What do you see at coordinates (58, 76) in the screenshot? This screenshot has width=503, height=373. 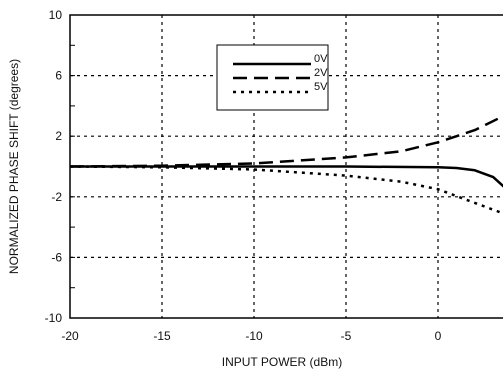 I see `y-tick-label: 6` at bounding box center [58, 76].